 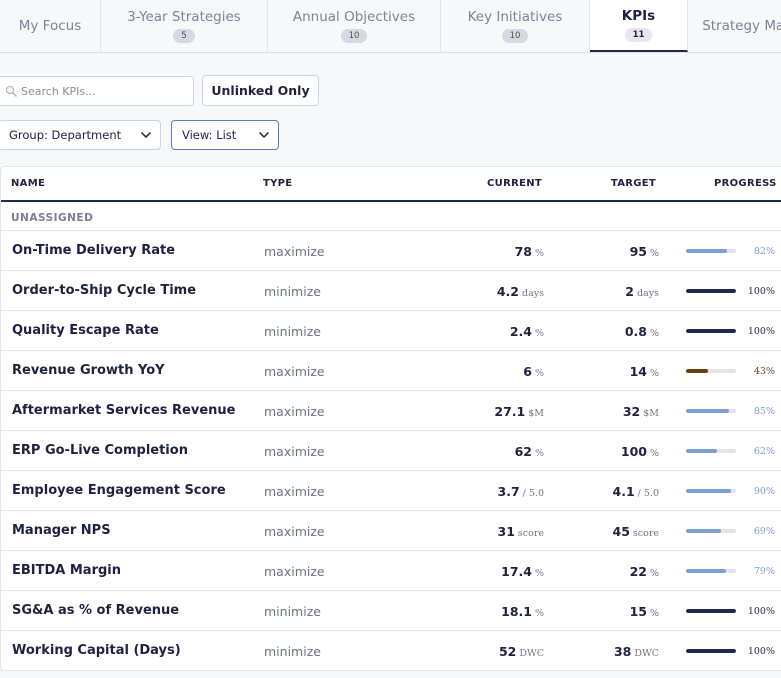 I want to click on tab-my-focus: My Focus, so click(x=50, y=26).